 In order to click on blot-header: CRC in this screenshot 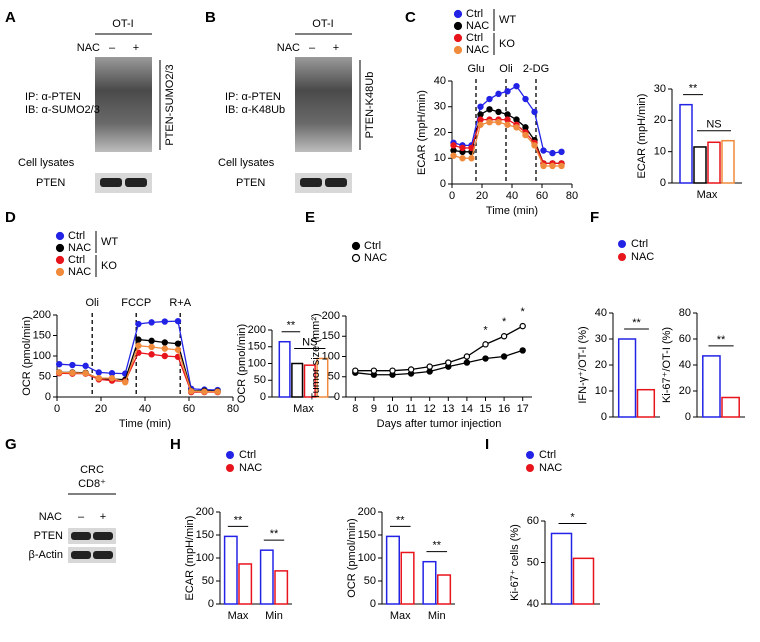, I will do `click(92, 470)`.